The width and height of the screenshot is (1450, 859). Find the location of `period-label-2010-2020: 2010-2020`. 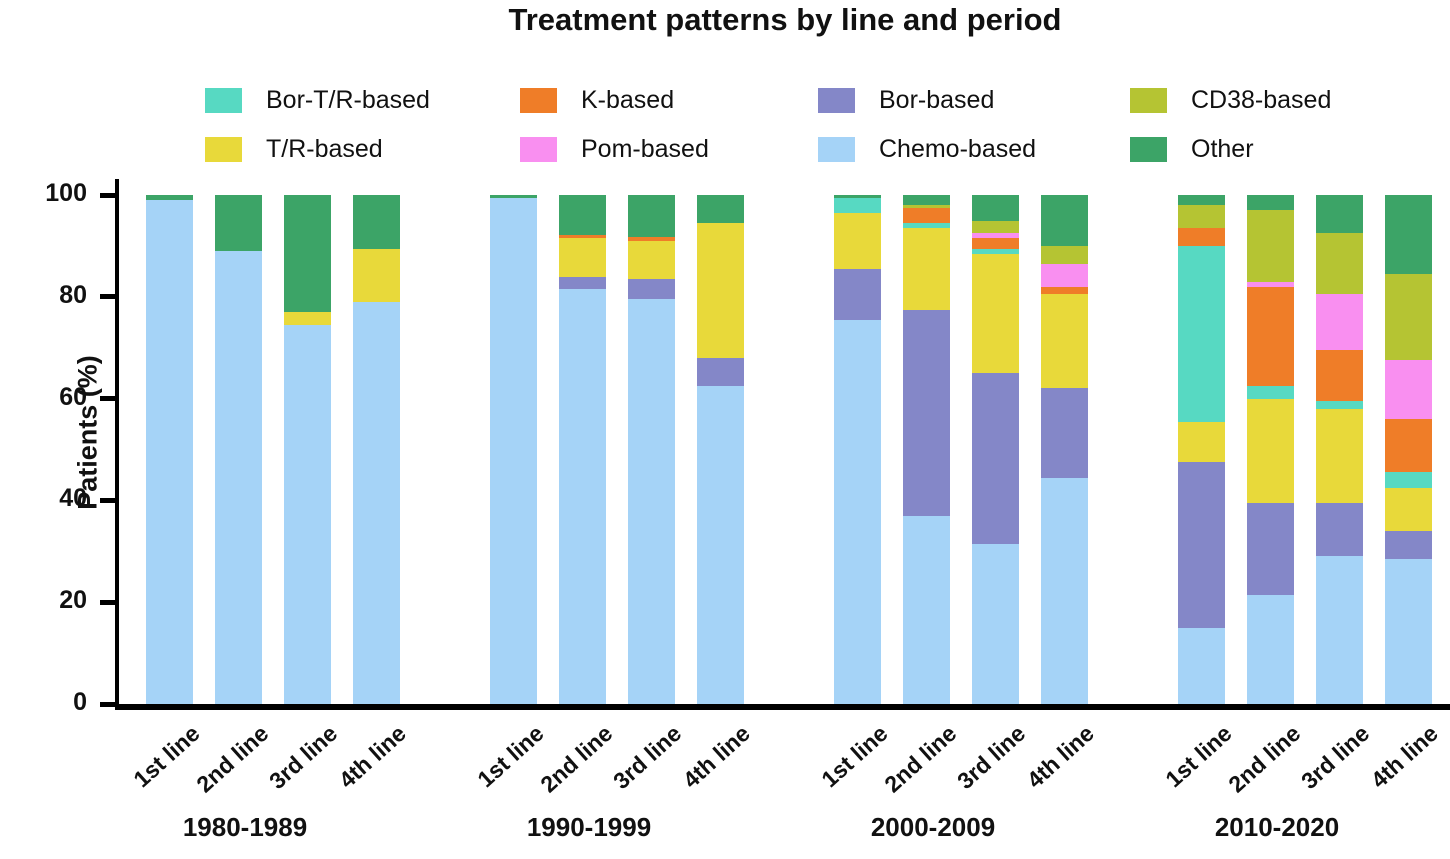

period-label-2010-2020: 2010-2020 is located at coordinates (1277, 827).